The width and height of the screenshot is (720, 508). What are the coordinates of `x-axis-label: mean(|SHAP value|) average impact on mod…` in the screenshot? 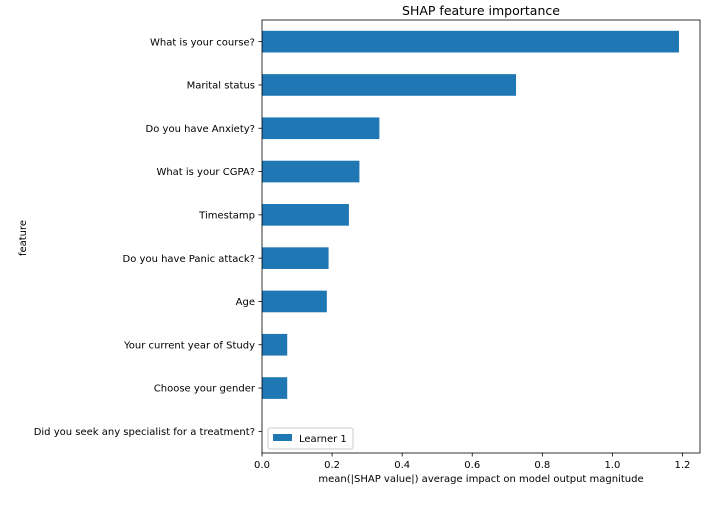 It's located at (480, 479).